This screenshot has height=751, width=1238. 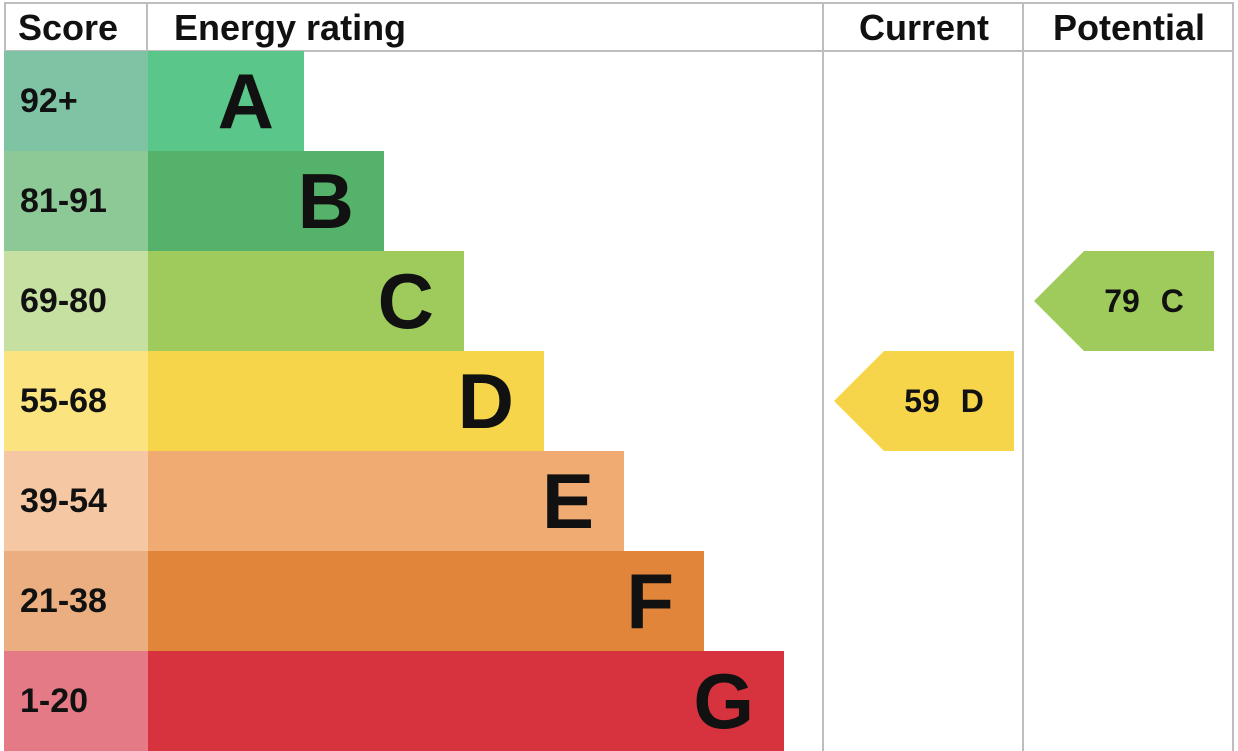 I want to click on rating-bar: A, so click(x=226, y=101).